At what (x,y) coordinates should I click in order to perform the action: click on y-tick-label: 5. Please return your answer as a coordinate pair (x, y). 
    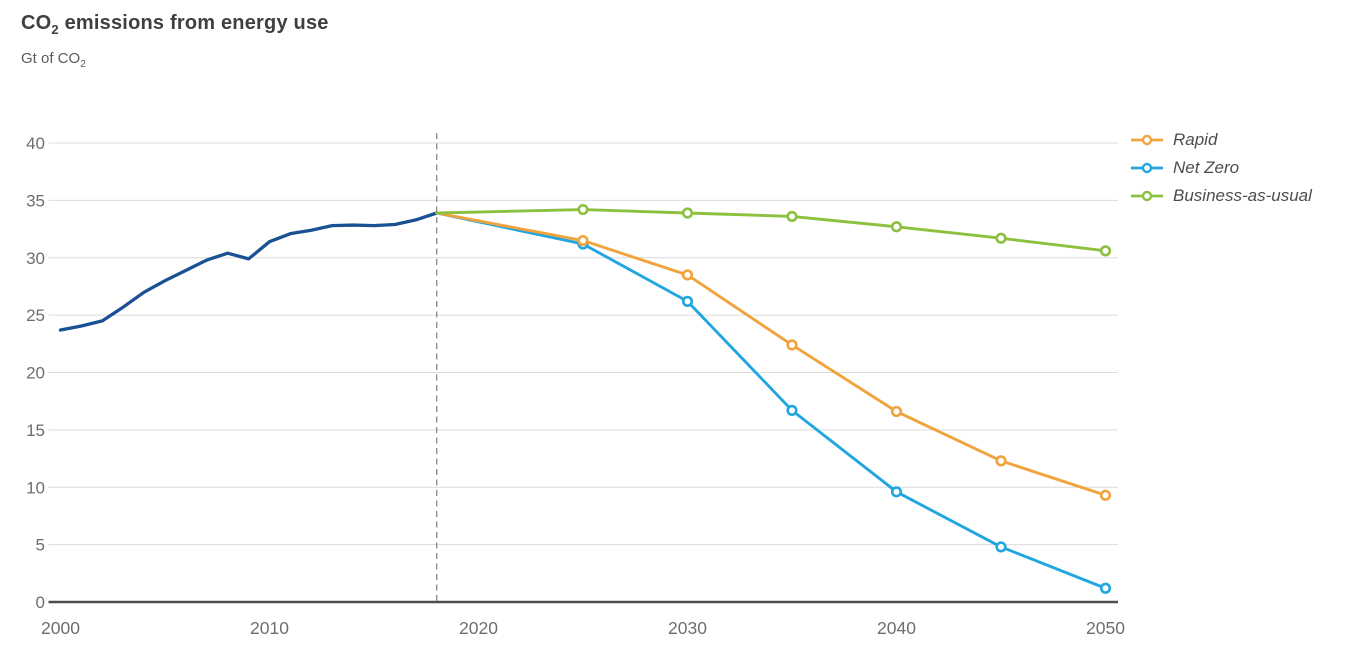
    Looking at the image, I should click on (40, 545).